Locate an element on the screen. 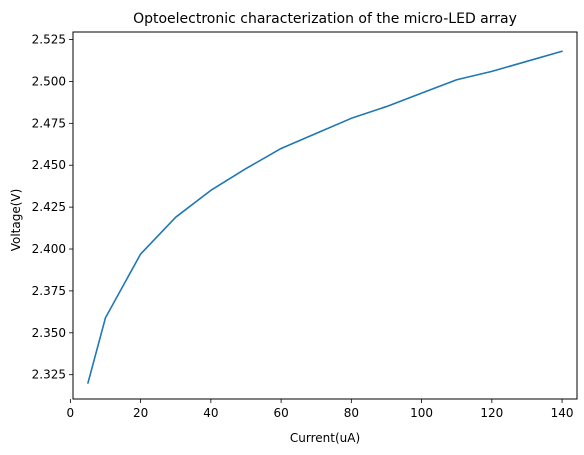 The image size is (584, 455). x-tick-label: 140 is located at coordinates (562, 413).